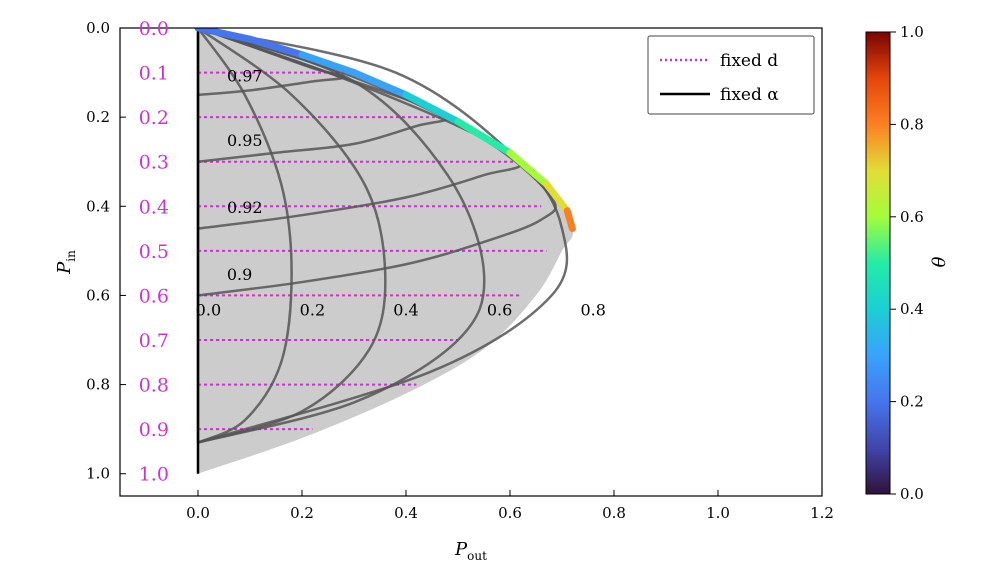  I want to click on colorbar-tick-label: 0.2, so click(912, 402).